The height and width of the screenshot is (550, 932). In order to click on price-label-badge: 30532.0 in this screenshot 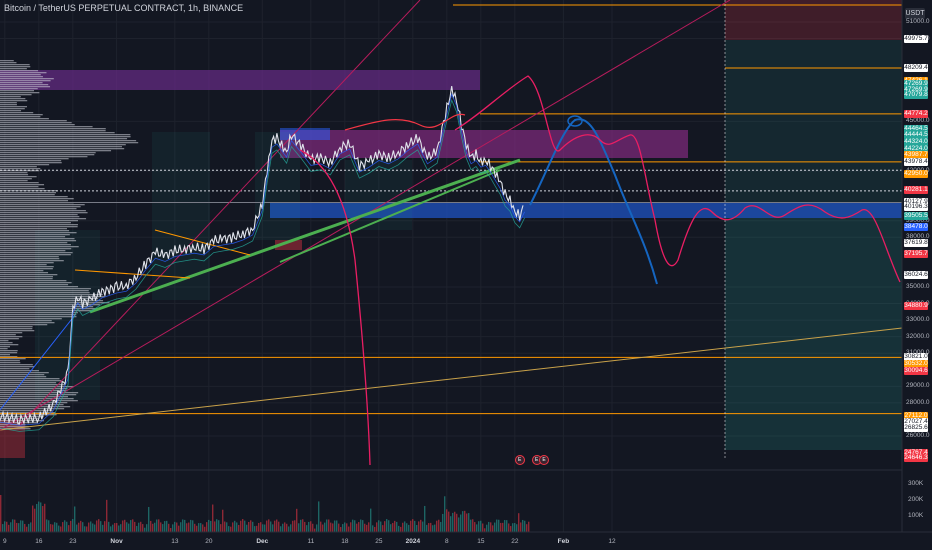, I will do `click(916, 363)`.